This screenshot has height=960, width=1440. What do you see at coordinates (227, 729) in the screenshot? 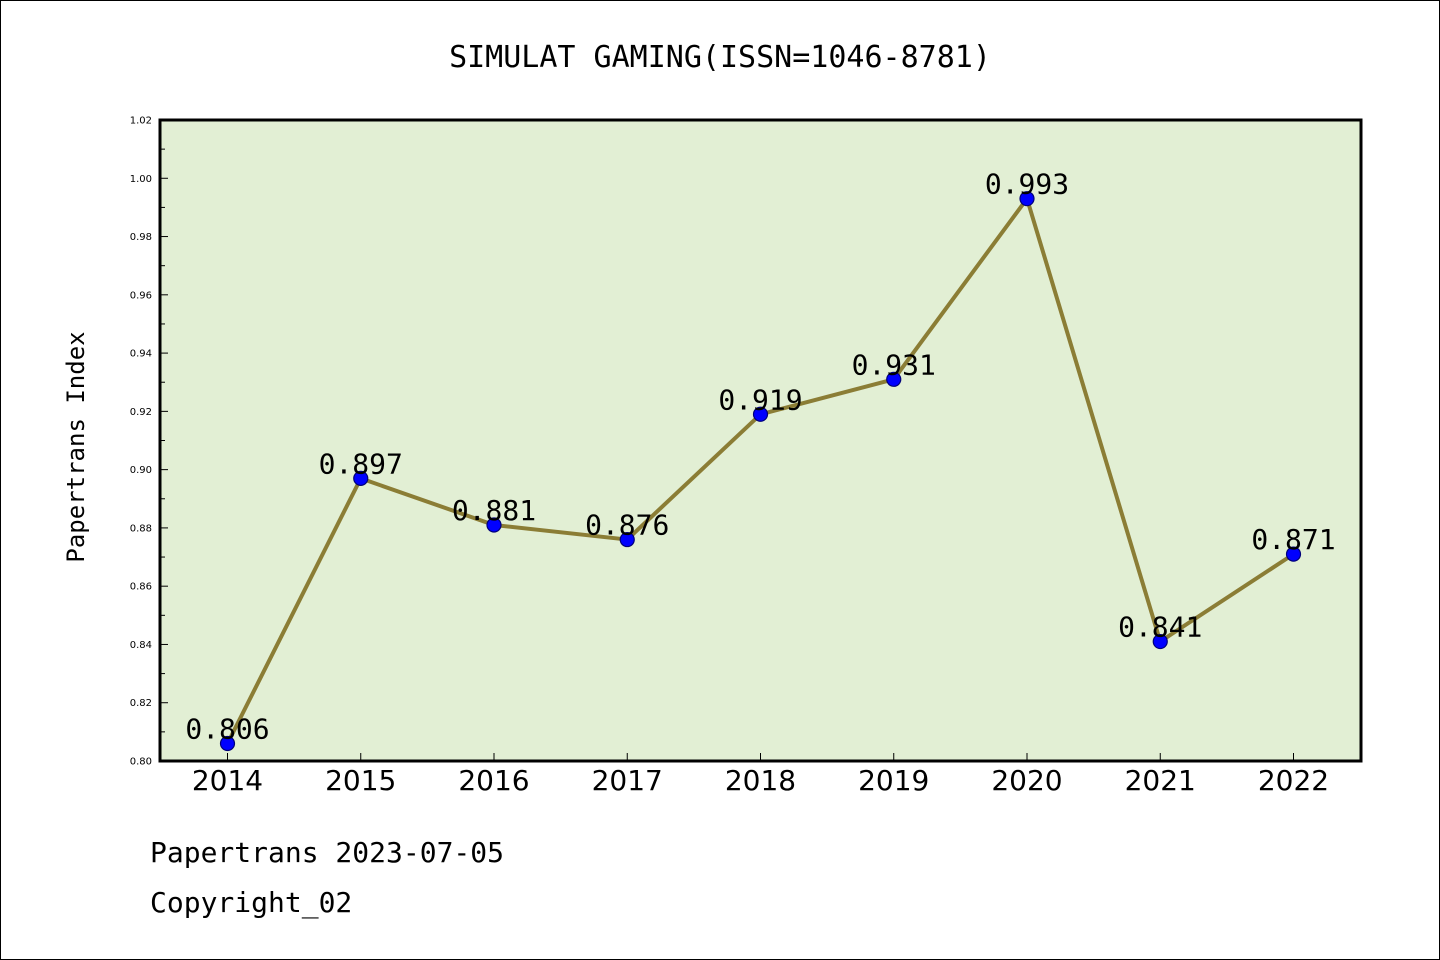
I see `data-label: 0.806` at bounding box center [227, 729].